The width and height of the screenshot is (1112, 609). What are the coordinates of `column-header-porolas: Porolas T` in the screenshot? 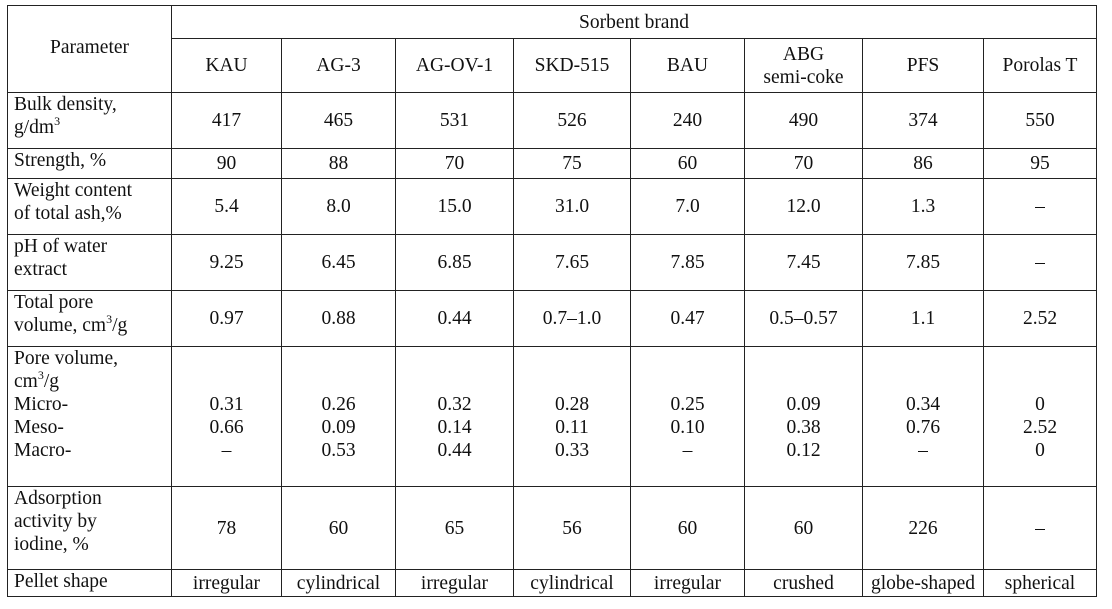 It's located at (1040, 65).